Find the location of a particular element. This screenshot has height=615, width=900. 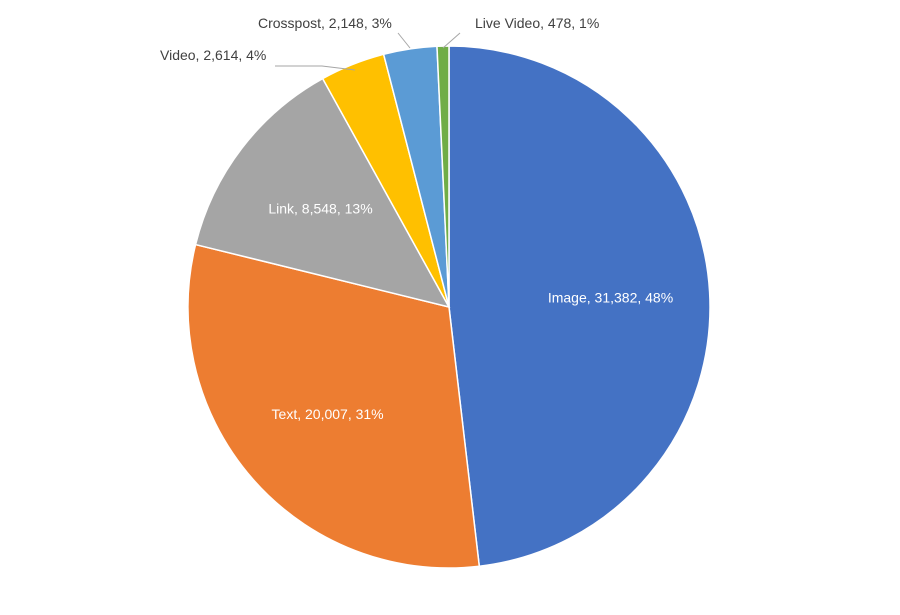

leader-line-video is located at coordinates (315, 68).